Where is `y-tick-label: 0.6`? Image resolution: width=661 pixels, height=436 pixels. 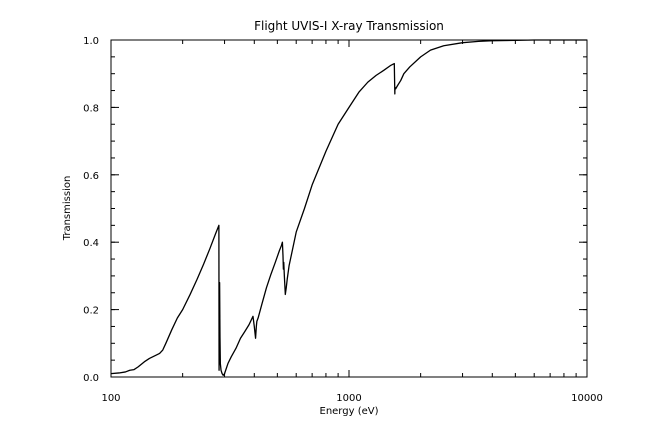 y-tick-label: 0.6 is located at coordinates (91, 176).